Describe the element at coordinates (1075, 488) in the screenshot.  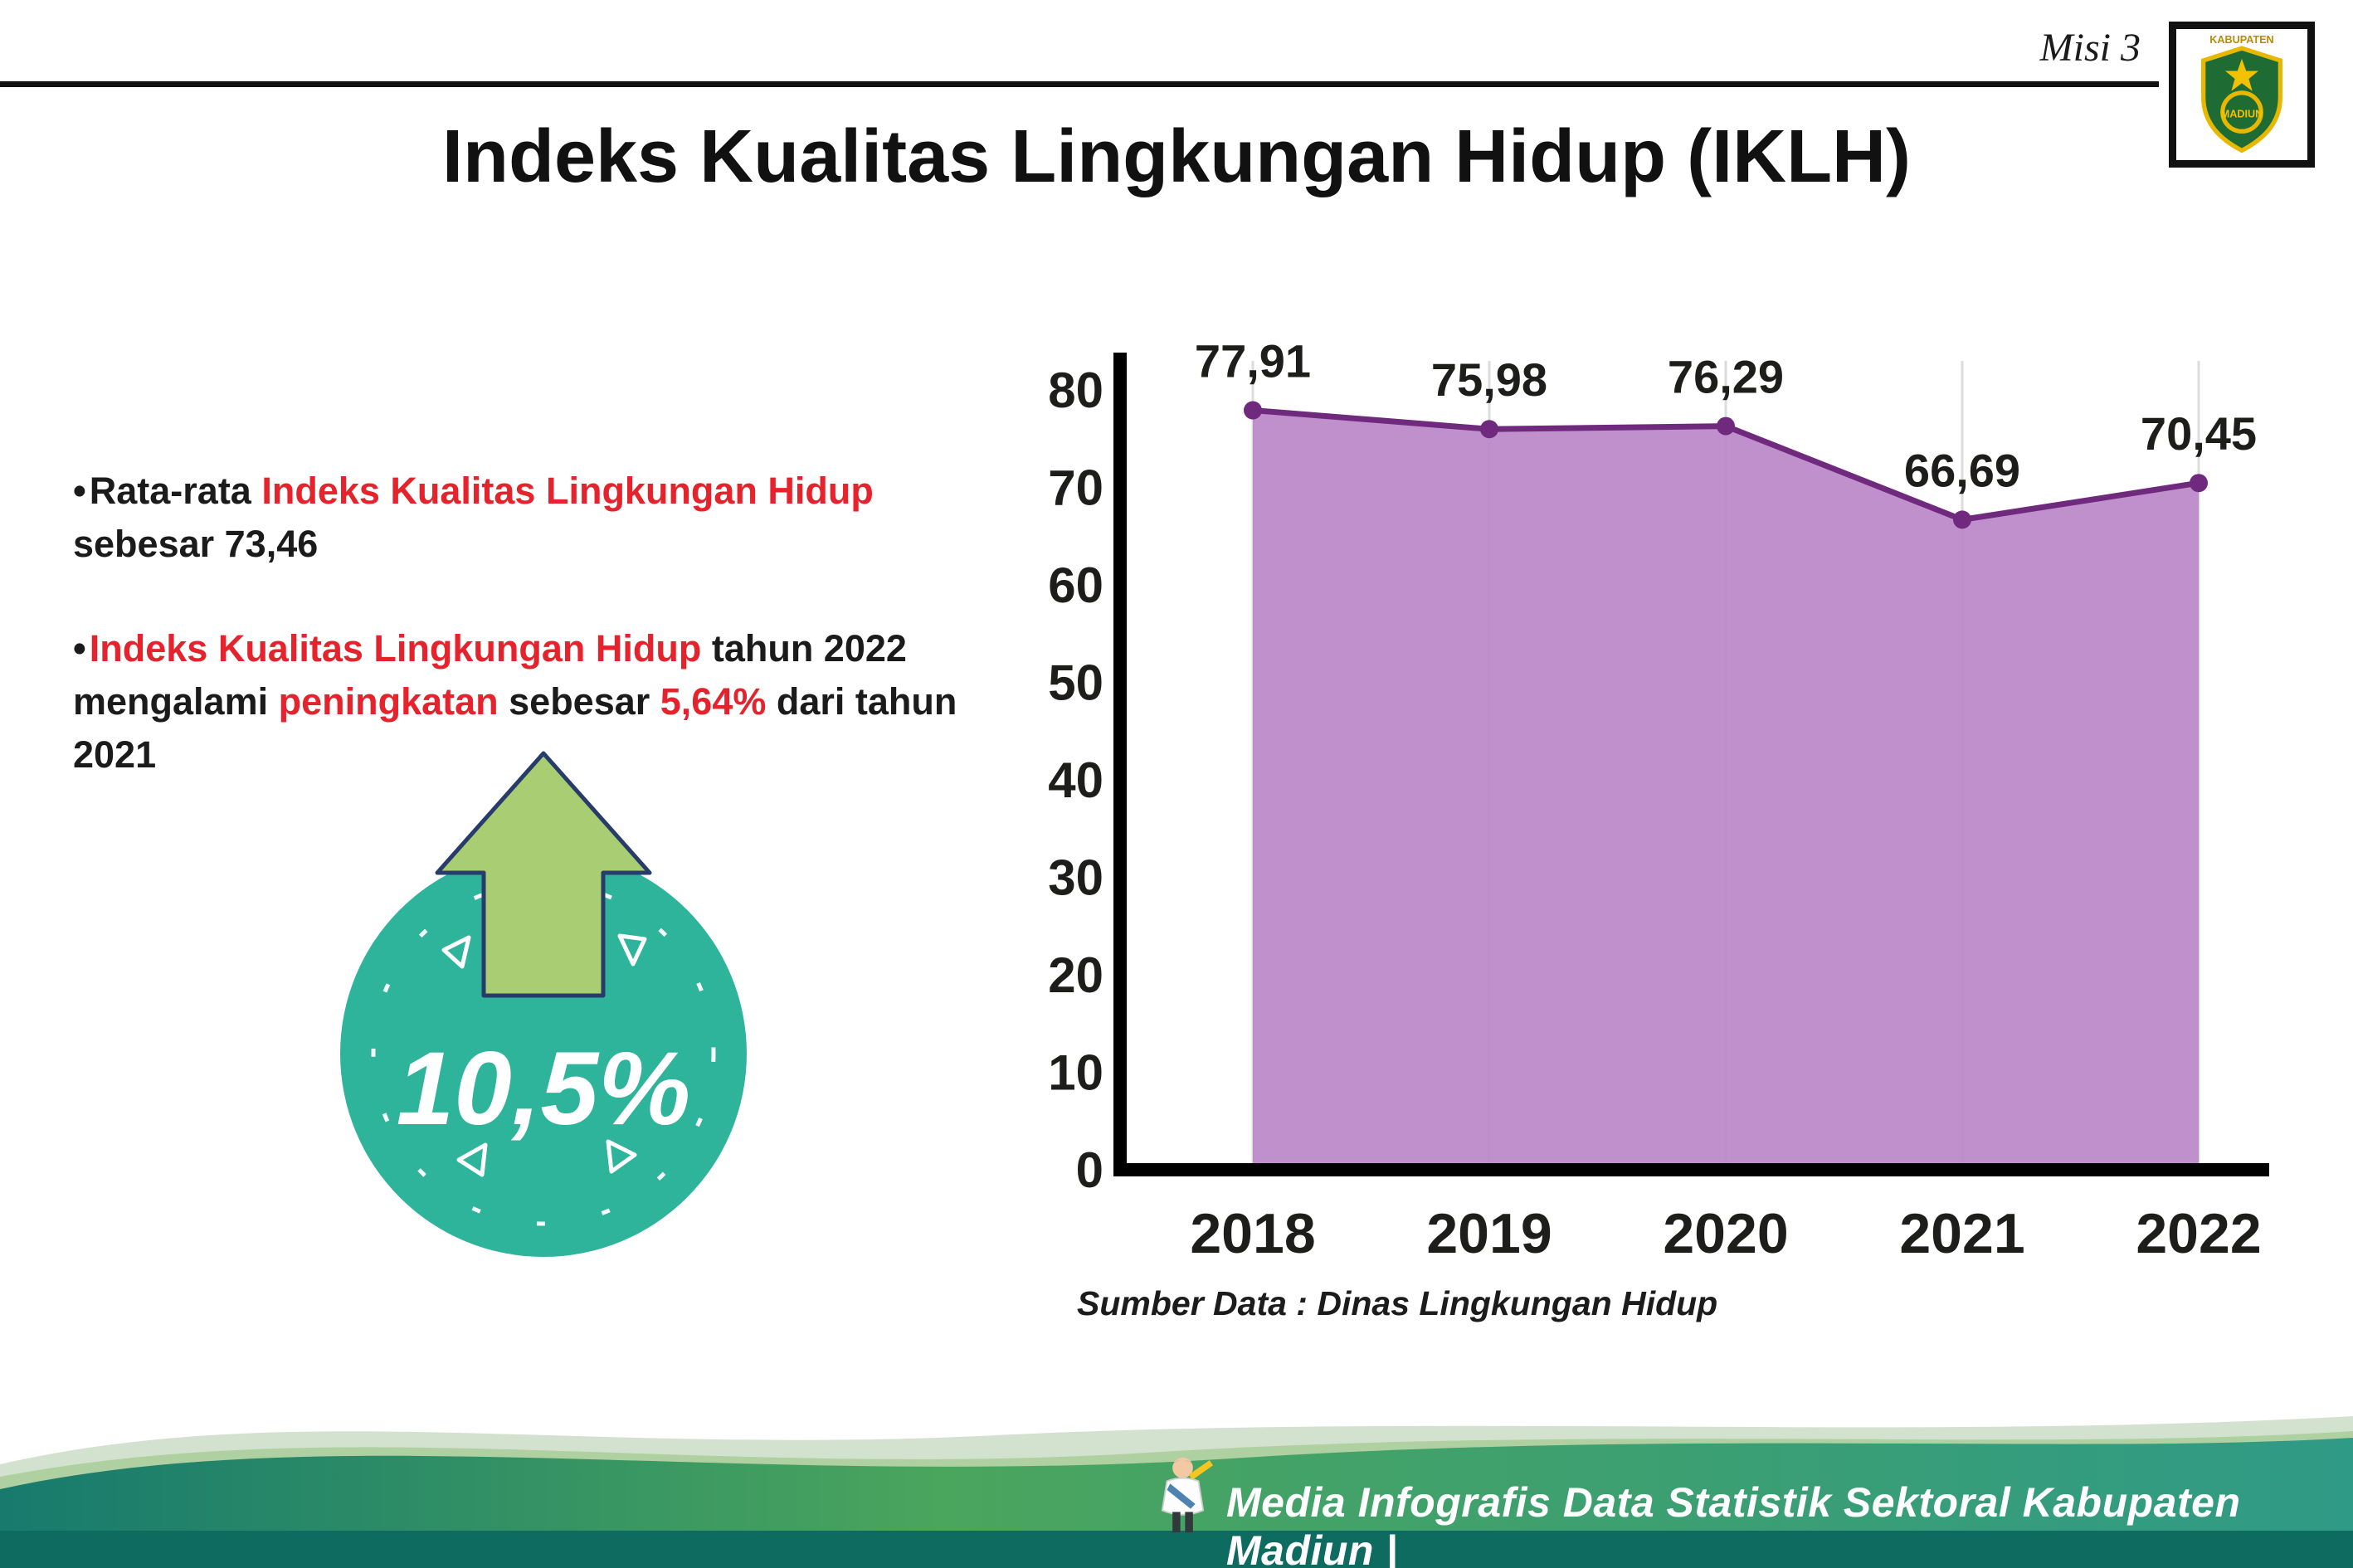
I see `y-tick-label: 70` at that location.